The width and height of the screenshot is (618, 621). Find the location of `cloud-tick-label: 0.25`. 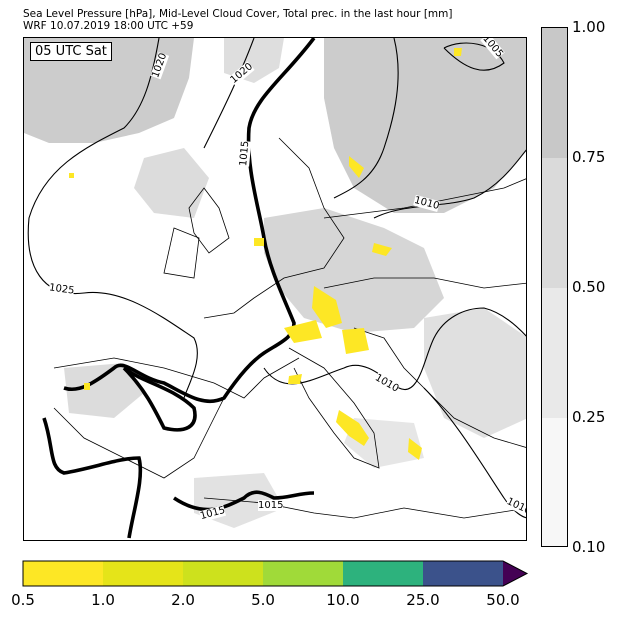

cloud-tick-label: 0.25 is located at coordinates (589, 417).